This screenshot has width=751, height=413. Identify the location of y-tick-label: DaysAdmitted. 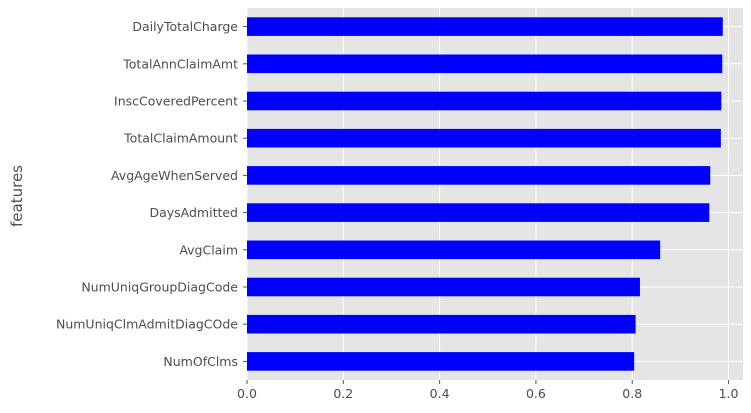
(193, 212).